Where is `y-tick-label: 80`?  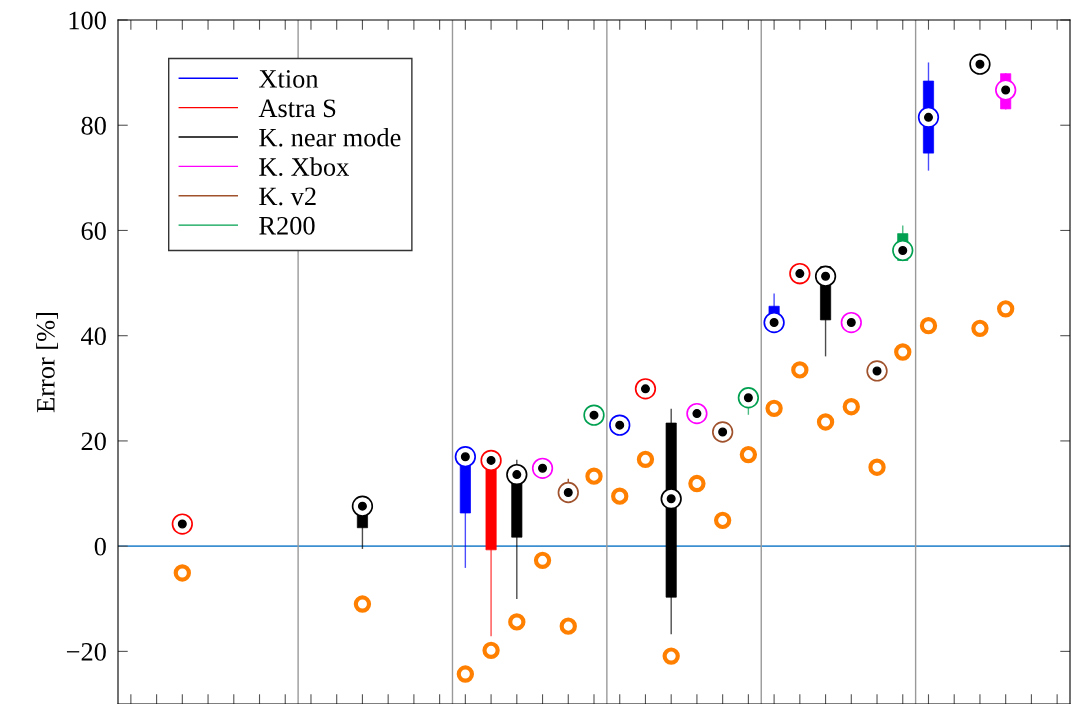
y-tick-label: 80 is located at coordinates (93, 125).